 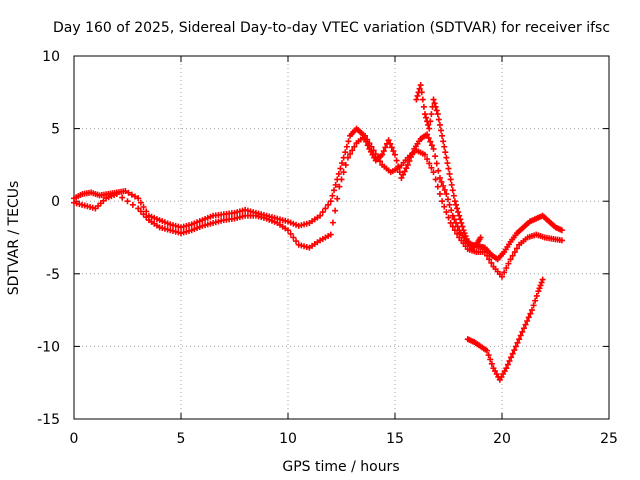 I want to click on x-tick-label: 0, so click(x=74, y=439).